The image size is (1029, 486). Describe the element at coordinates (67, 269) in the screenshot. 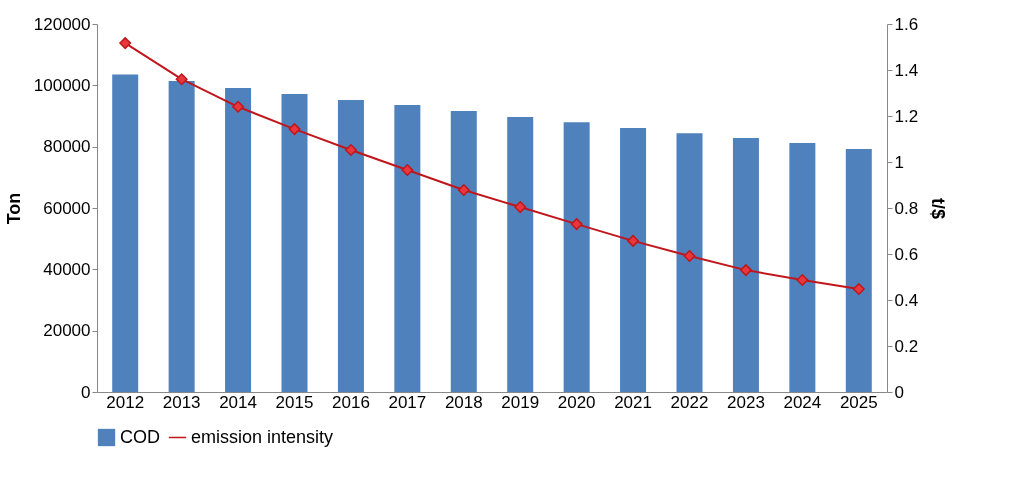

I see `y-tick-label: 40000` at that location.